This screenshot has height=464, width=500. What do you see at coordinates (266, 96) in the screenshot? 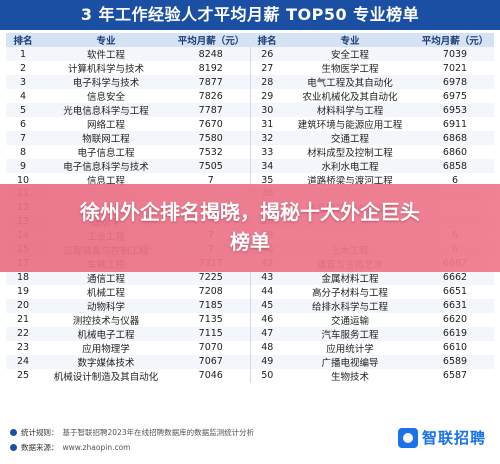
I see `rank-cell: 29` at bounding box center [266, 96].